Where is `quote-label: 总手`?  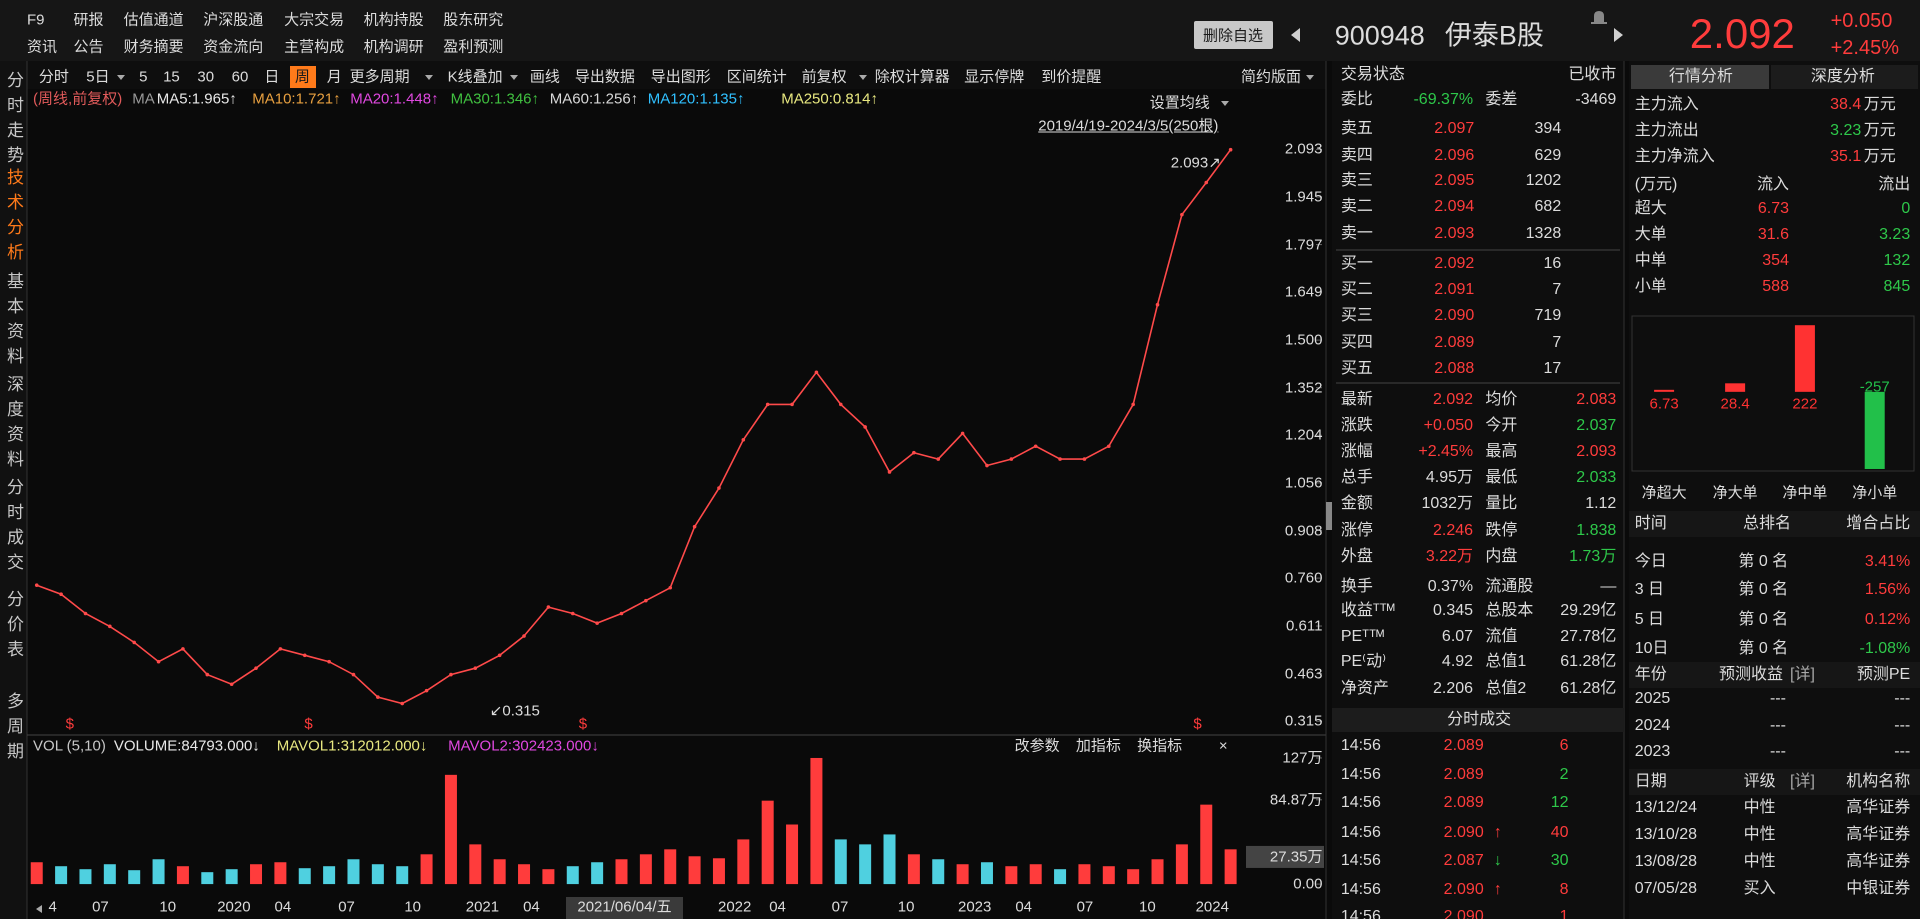
quote-label: 总手 is located at coordinates (1356, 477).